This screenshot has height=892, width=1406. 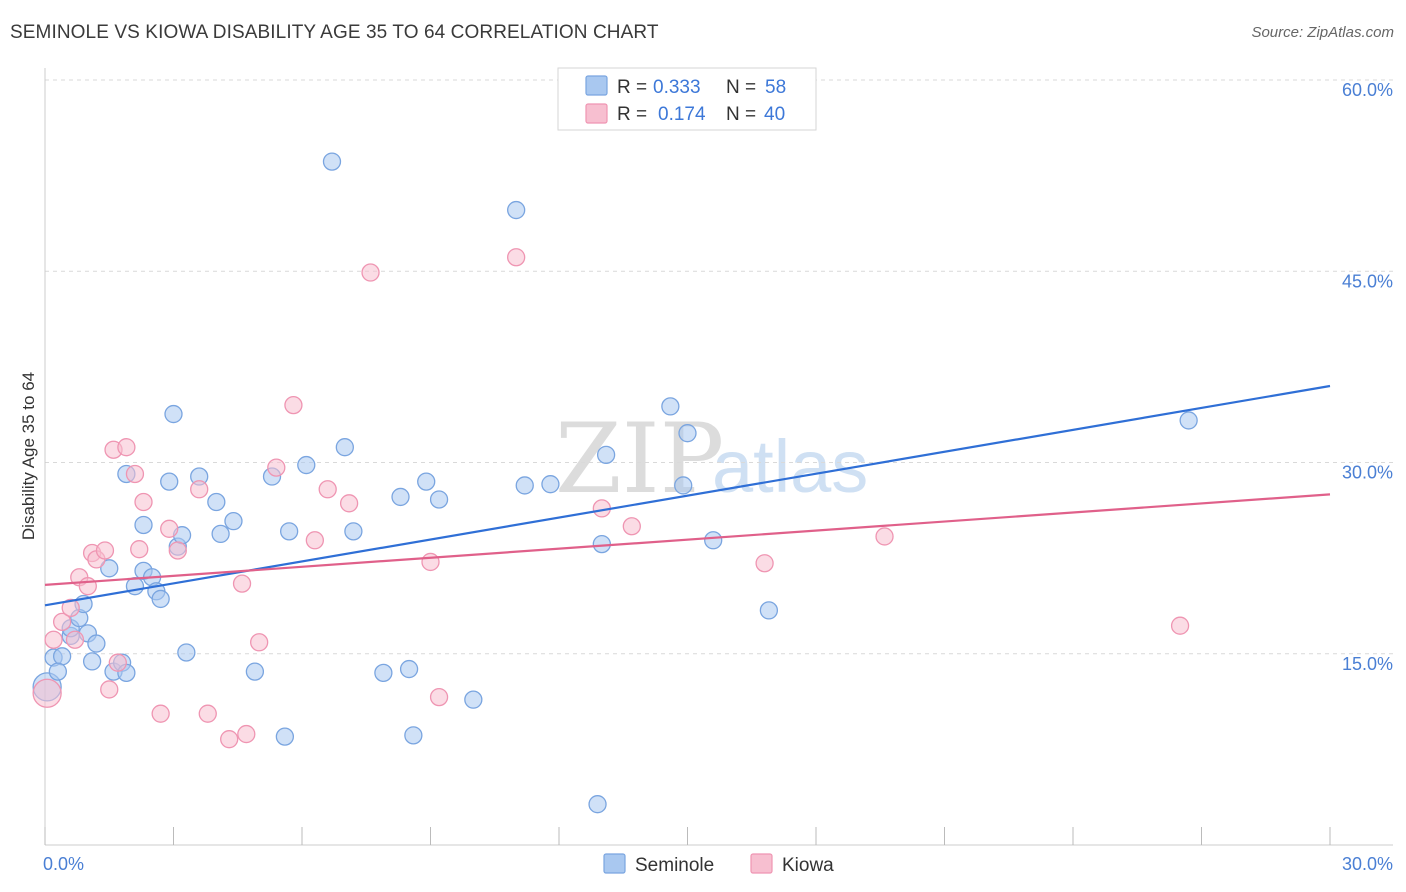 I want to click on stats-n-value-seminole: 58, so click(x=775, y=87).